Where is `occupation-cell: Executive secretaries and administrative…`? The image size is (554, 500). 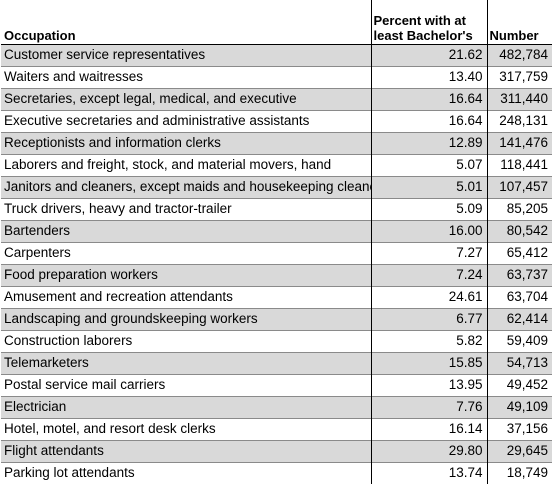 occupation-cell: Executive secretaries and administrative… is located at coordinates (186, 120).